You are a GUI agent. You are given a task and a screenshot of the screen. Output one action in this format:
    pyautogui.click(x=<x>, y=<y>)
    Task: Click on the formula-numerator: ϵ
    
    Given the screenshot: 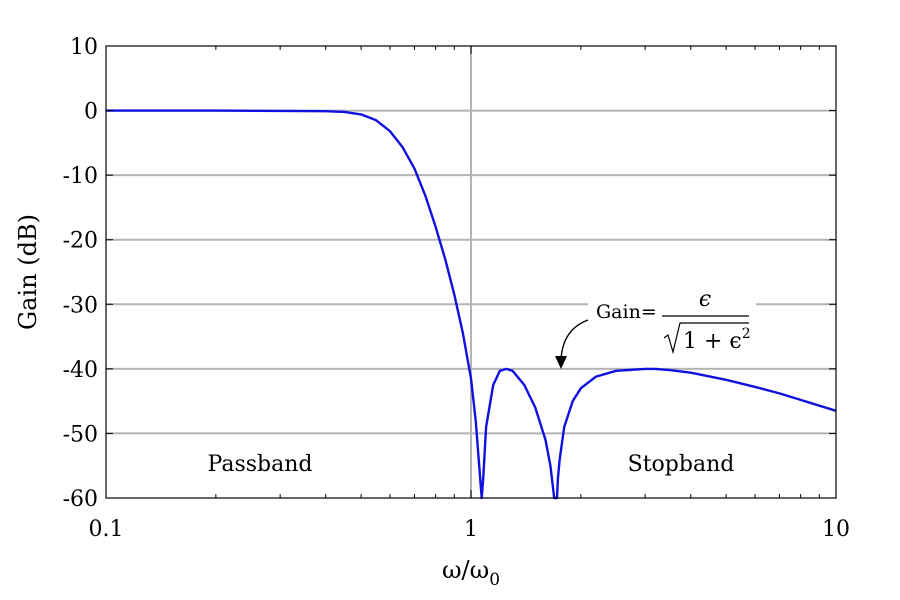 What is the action you would take?
    pyautogui.click(x=705, y=299)
    